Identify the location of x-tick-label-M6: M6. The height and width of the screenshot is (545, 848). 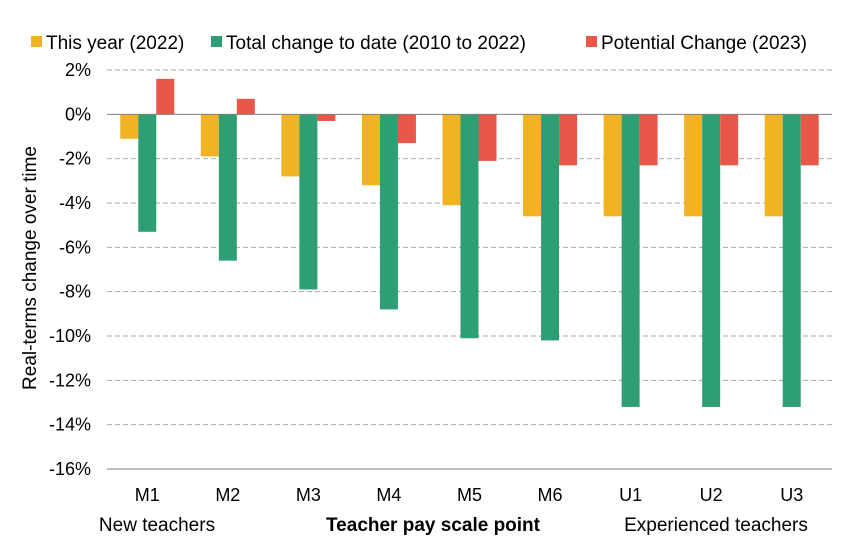
(550, 495).